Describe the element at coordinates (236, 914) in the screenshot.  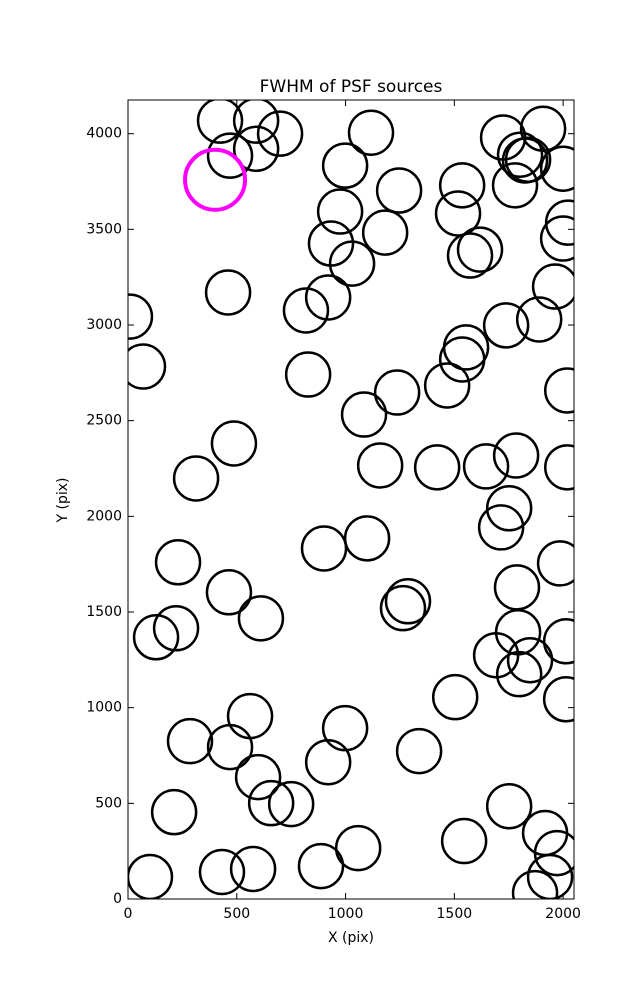
I see `x-tick-label: 500` at that location.